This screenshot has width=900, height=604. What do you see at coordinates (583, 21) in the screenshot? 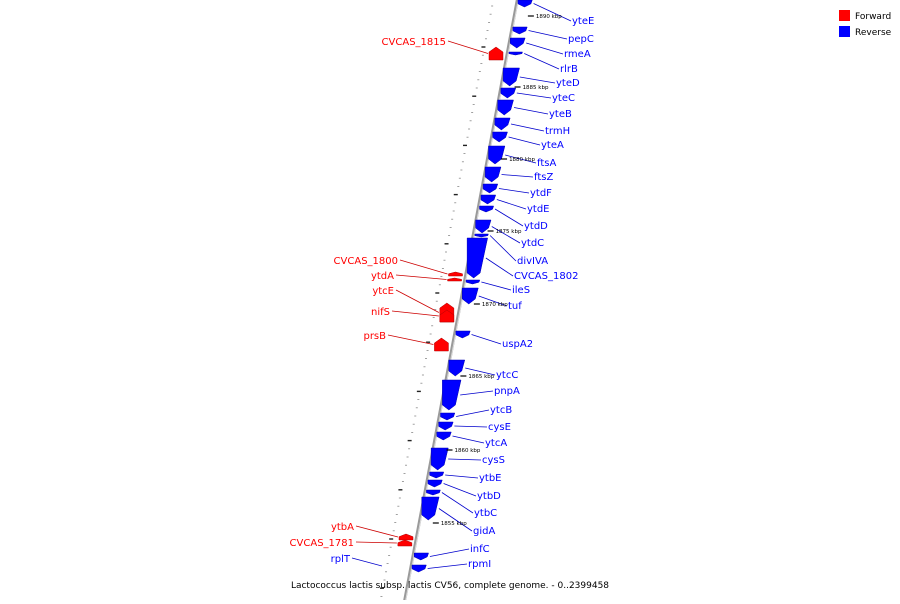
I see `gene-label-ytee: yteE` at bounding box center [583, 21].